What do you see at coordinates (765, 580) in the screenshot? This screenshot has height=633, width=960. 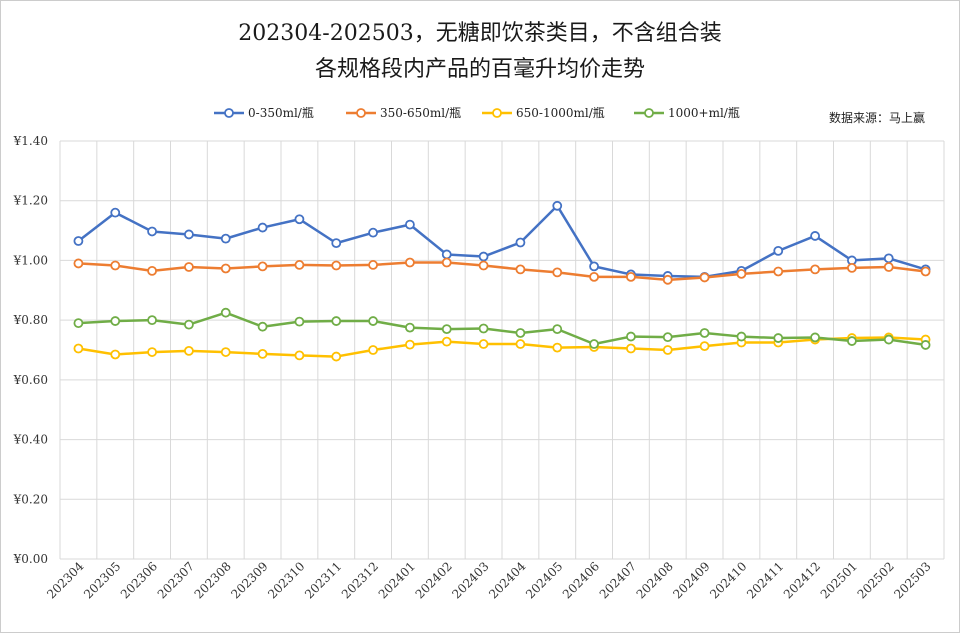 I see `x-tick-label: 202411` at bounding box center [765, 580].